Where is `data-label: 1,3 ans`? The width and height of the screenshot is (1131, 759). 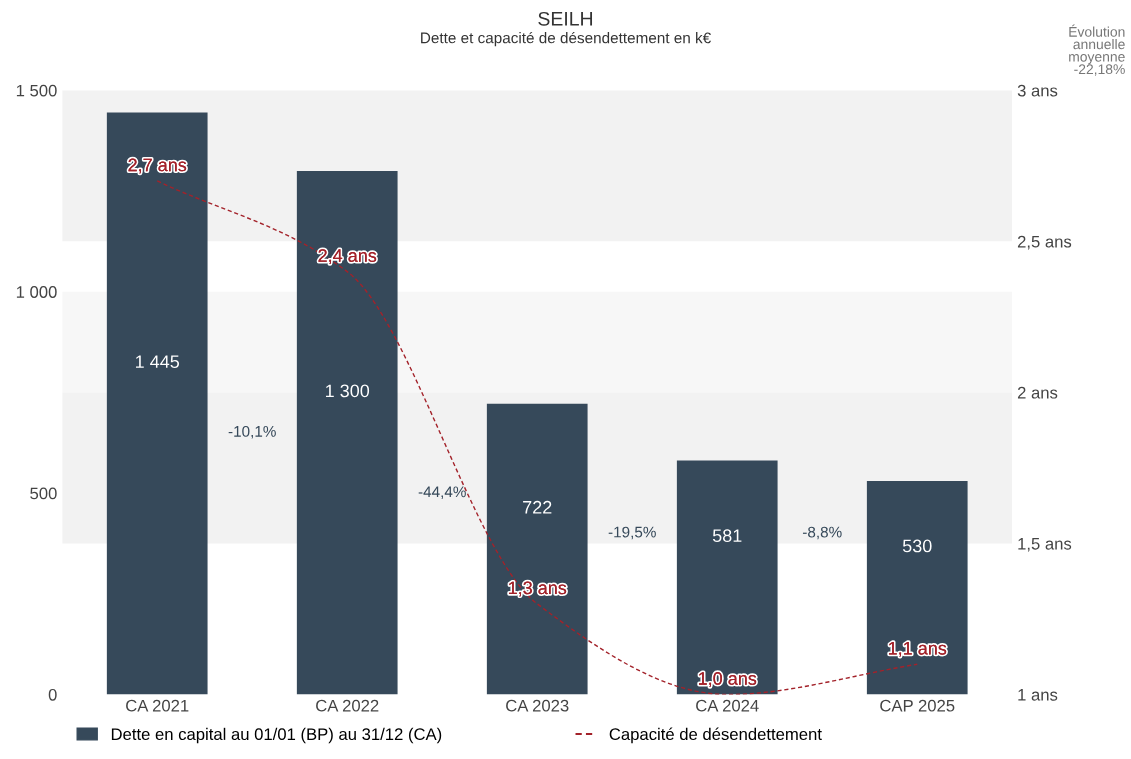 data-label: 1,3 ans is located at coordinates (537, 589).